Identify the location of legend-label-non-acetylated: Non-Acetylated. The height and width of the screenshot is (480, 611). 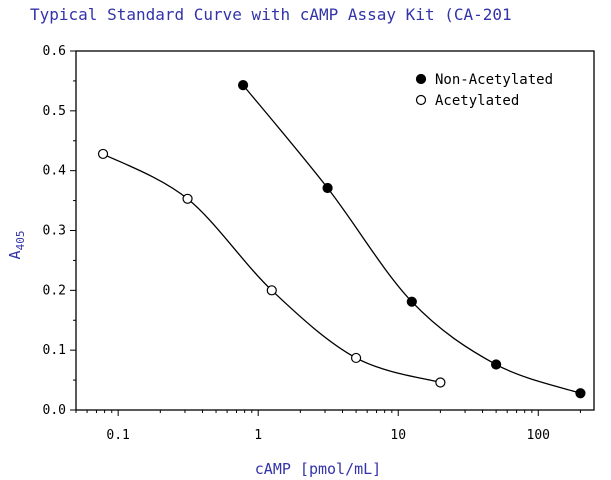
(494, 80).